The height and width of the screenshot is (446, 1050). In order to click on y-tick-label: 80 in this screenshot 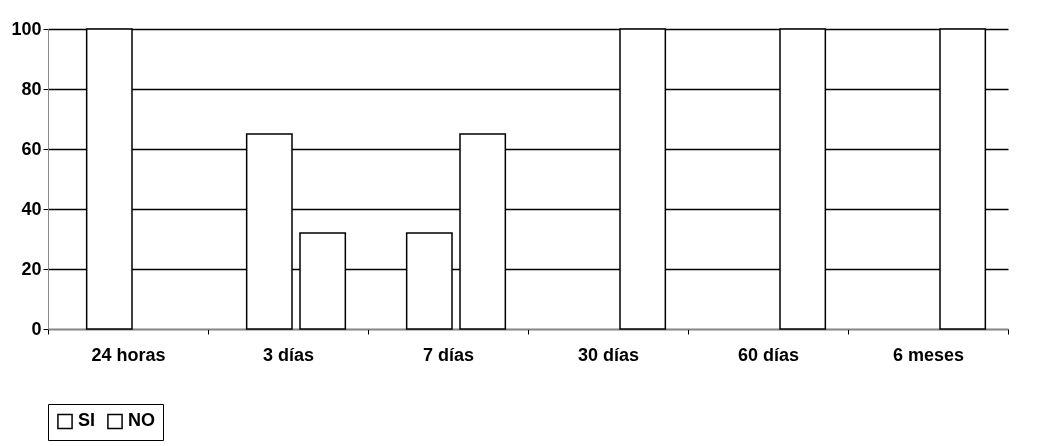, I will do `click(31, 88)`.